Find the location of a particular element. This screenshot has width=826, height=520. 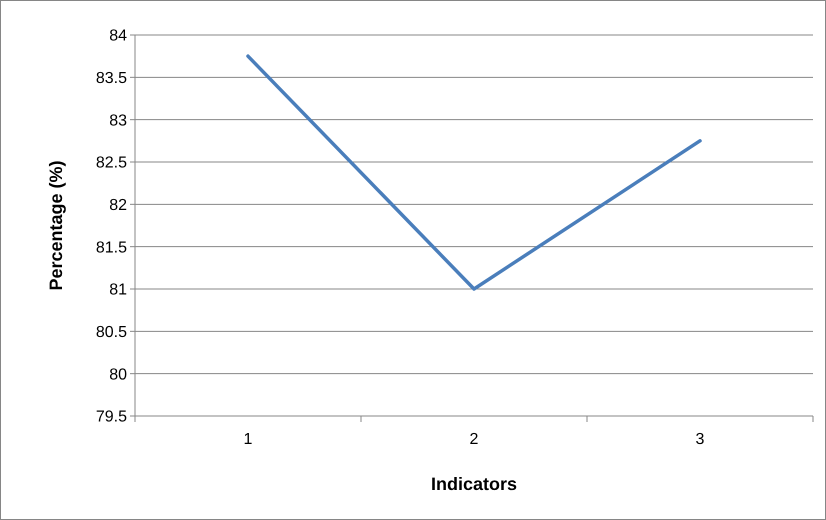

y-tick-label: 83.5 is located at coordinates (112, 78).